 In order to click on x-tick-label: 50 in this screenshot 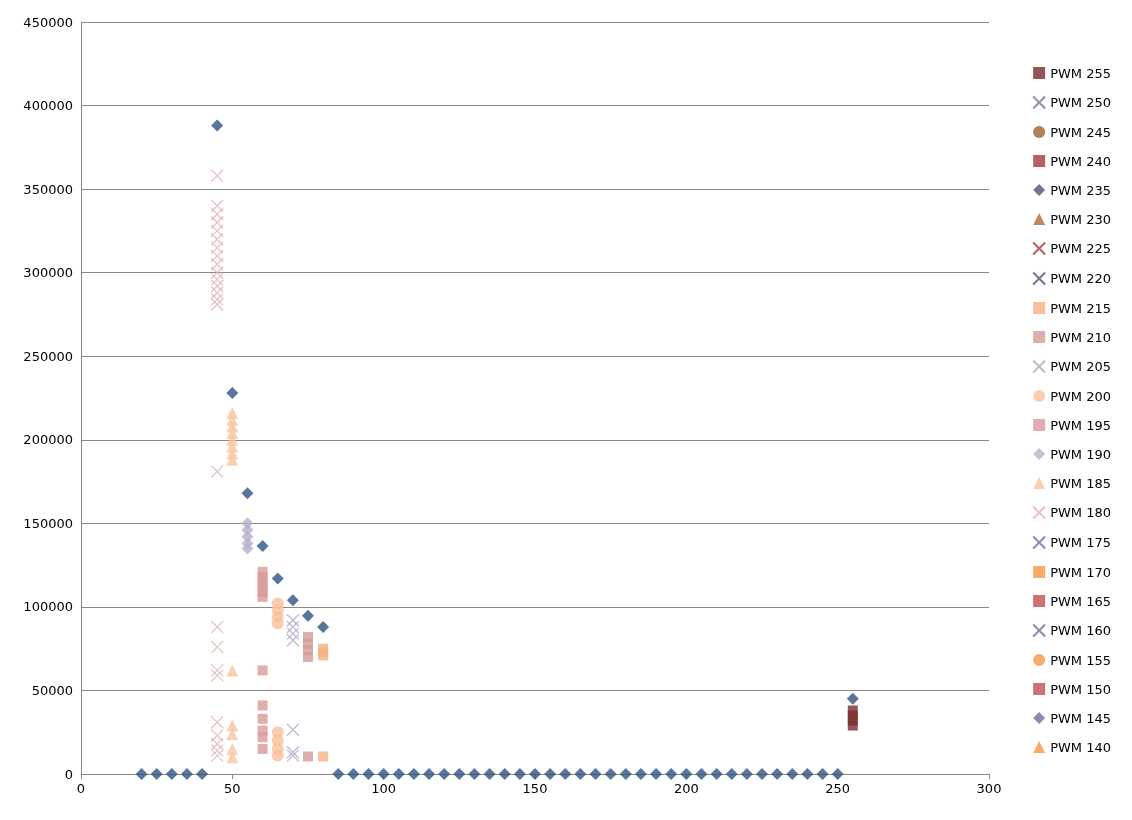, I will do `click(232, 788)`.